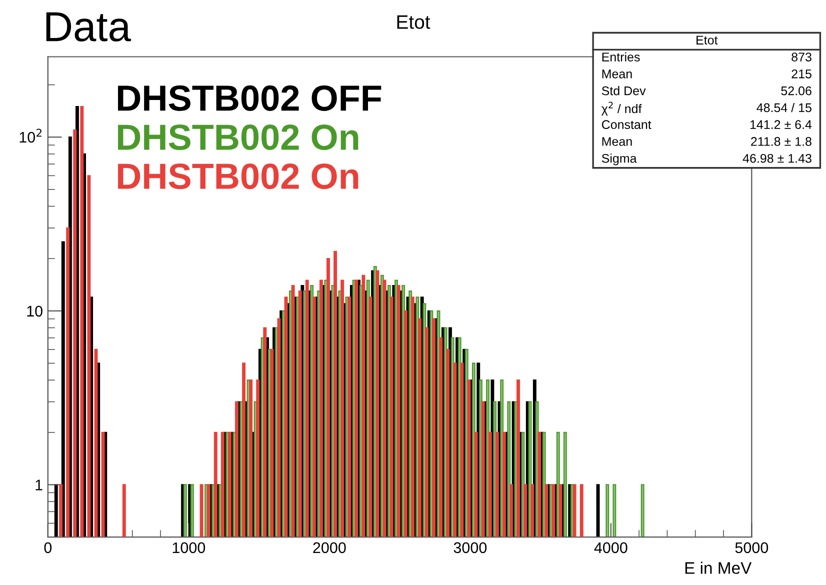 The width and height of the screenshot is (826, 585). What do you see at coordinates (802, 57) in the screenshot?
I see `text: 873` at bounding box center [802, 57].